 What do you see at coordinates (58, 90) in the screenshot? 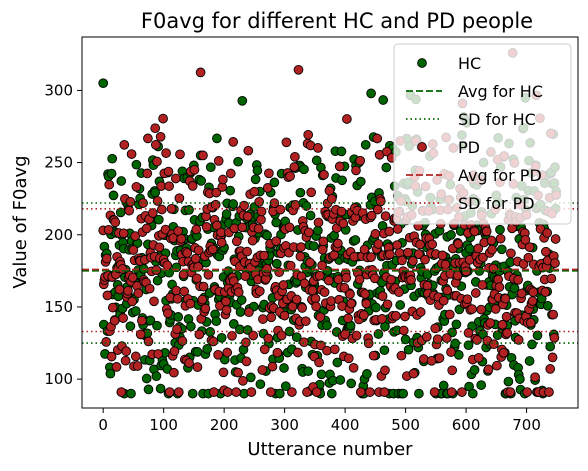
I see `y-tick-label: 300` at bounding box center [58, 90].